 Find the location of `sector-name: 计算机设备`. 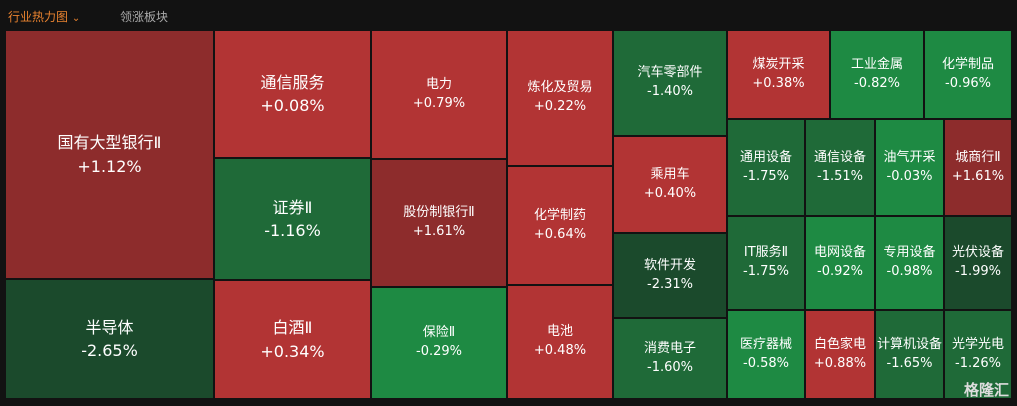

sector-name: 计算机设备 is located at coordinates (909, 344).